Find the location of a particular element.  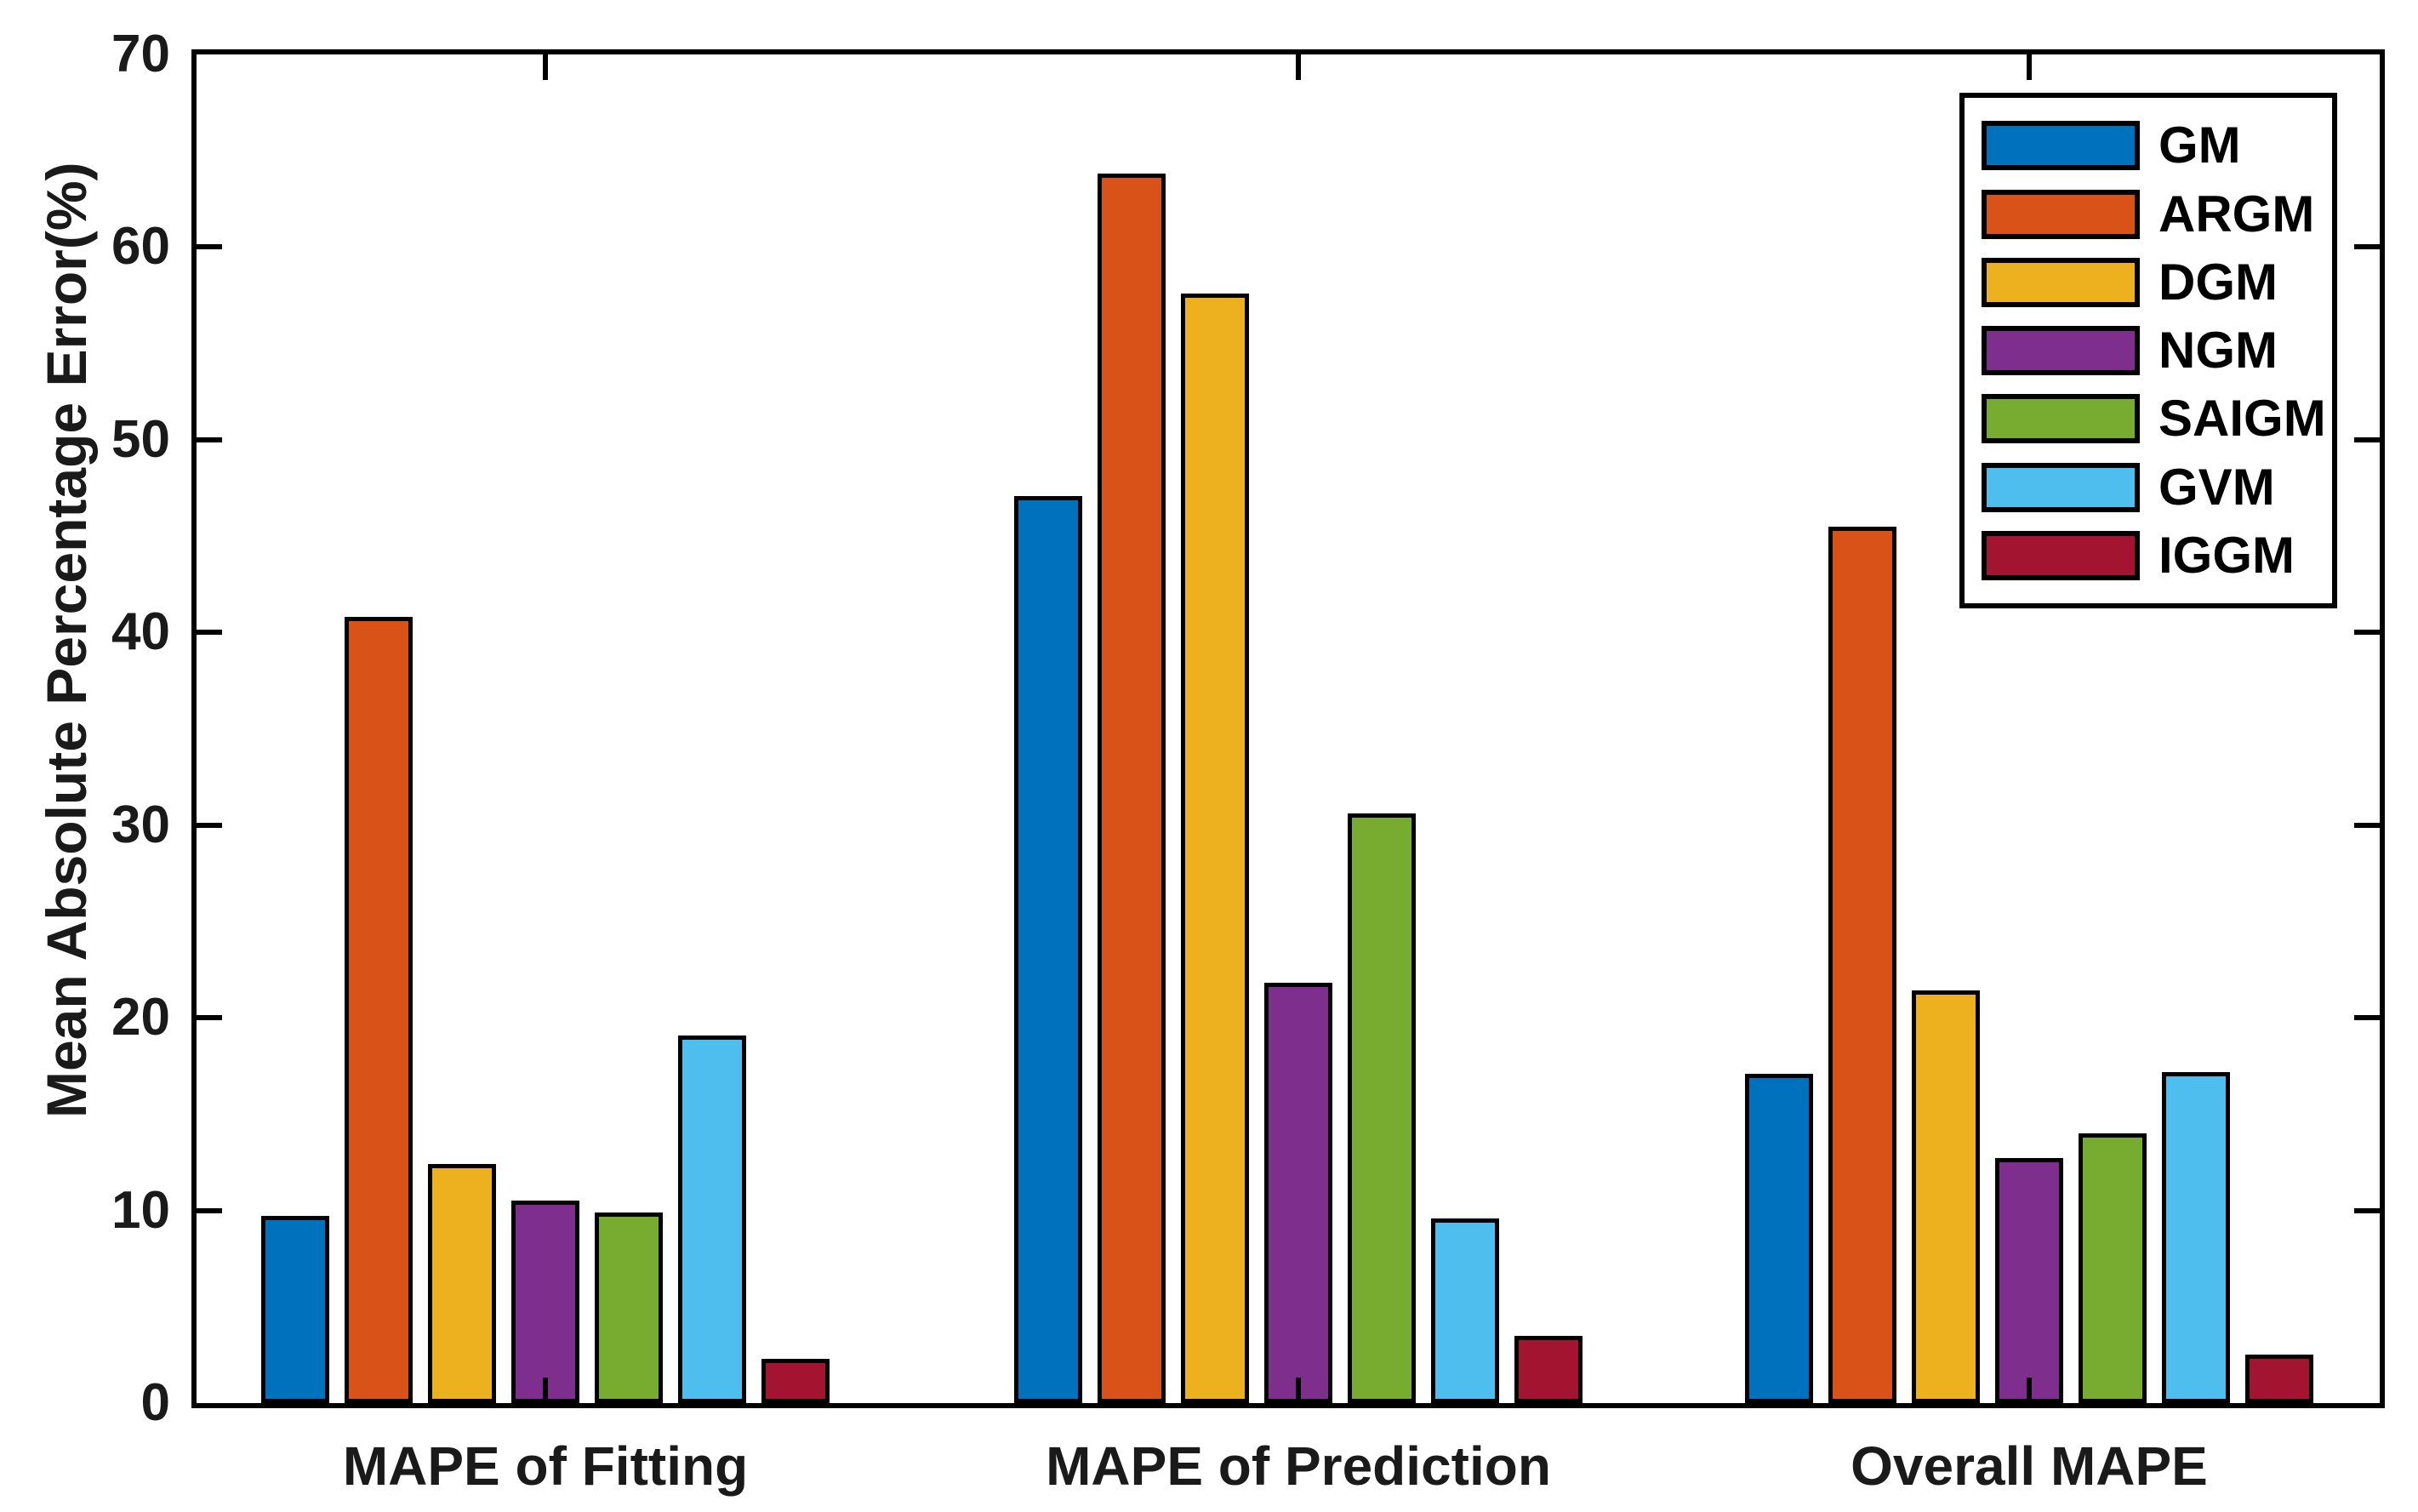

legend-label-gm: GM is located at coordinates (2200, 145).